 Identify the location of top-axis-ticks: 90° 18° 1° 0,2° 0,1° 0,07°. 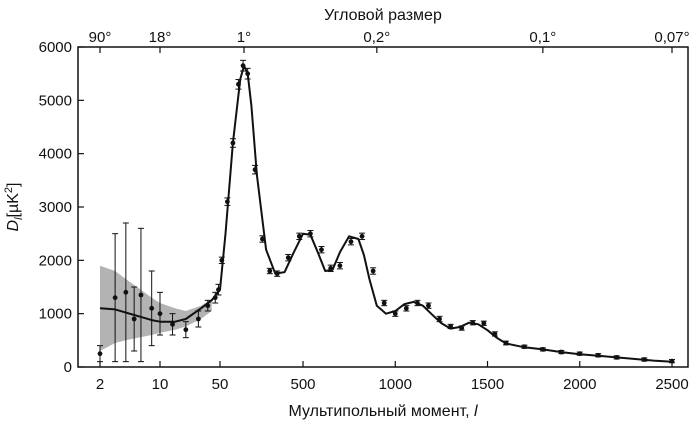
(389, 41).